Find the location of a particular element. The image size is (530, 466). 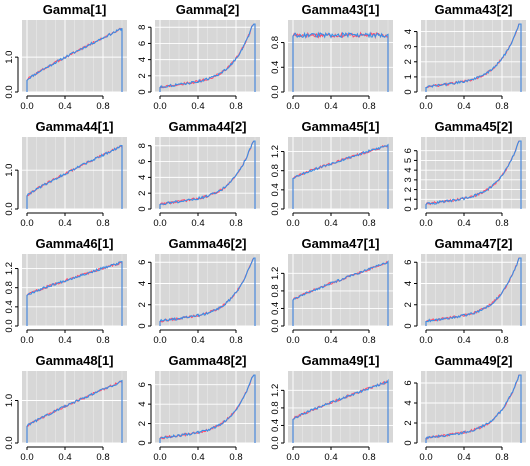

panel-title: Gamma[2] is located at coordinates (208, 9).